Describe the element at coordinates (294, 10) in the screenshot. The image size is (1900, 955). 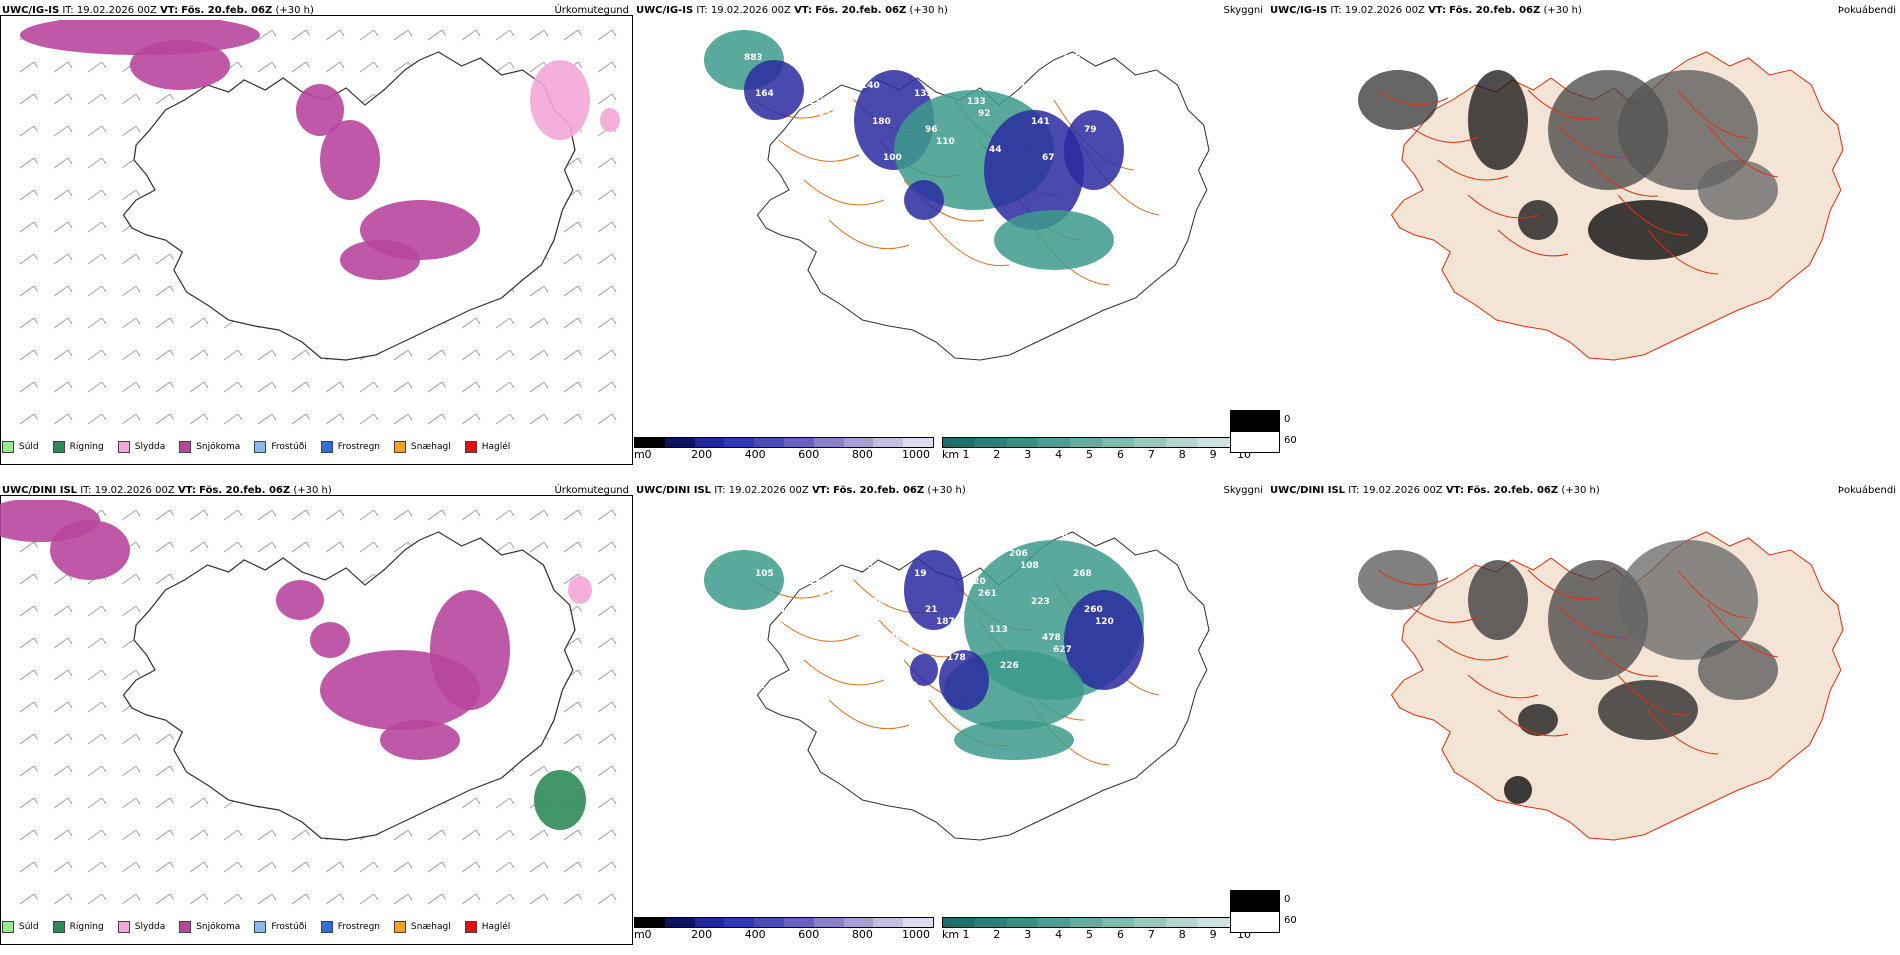
I see `lead-time: (+30 h)` at that location.